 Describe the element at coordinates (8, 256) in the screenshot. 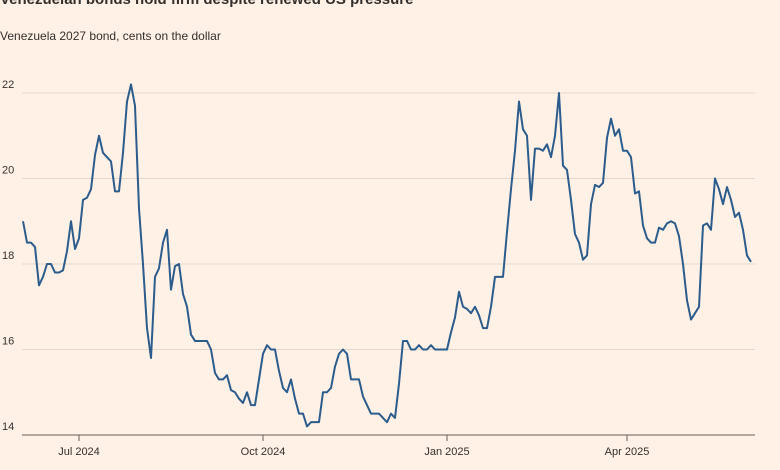

I see `y-tick-label: 18` at that location.